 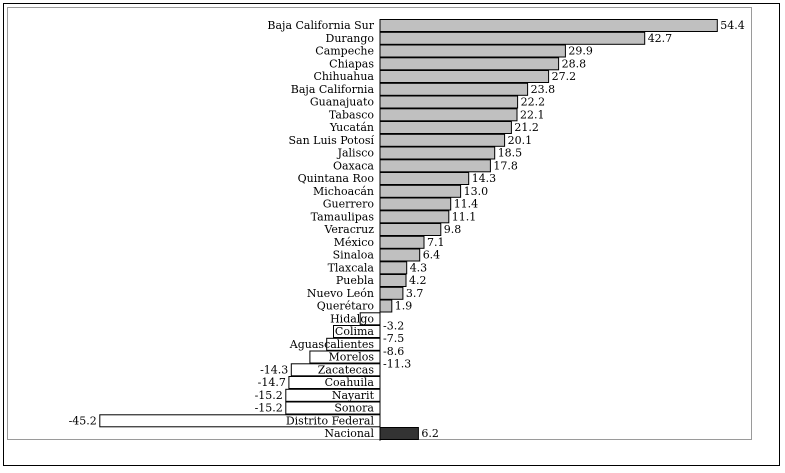 I want to click on value-label: 6.2, so click(x=430, y=433).